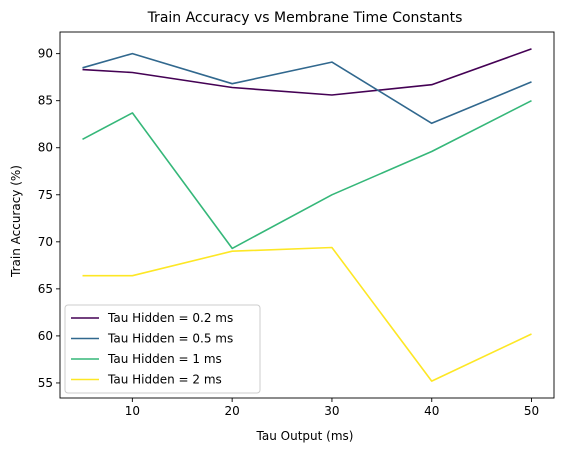 The height and width of the screenshot is (453, 563). I want to click on y-tick-label: 80, so click(45, 148).